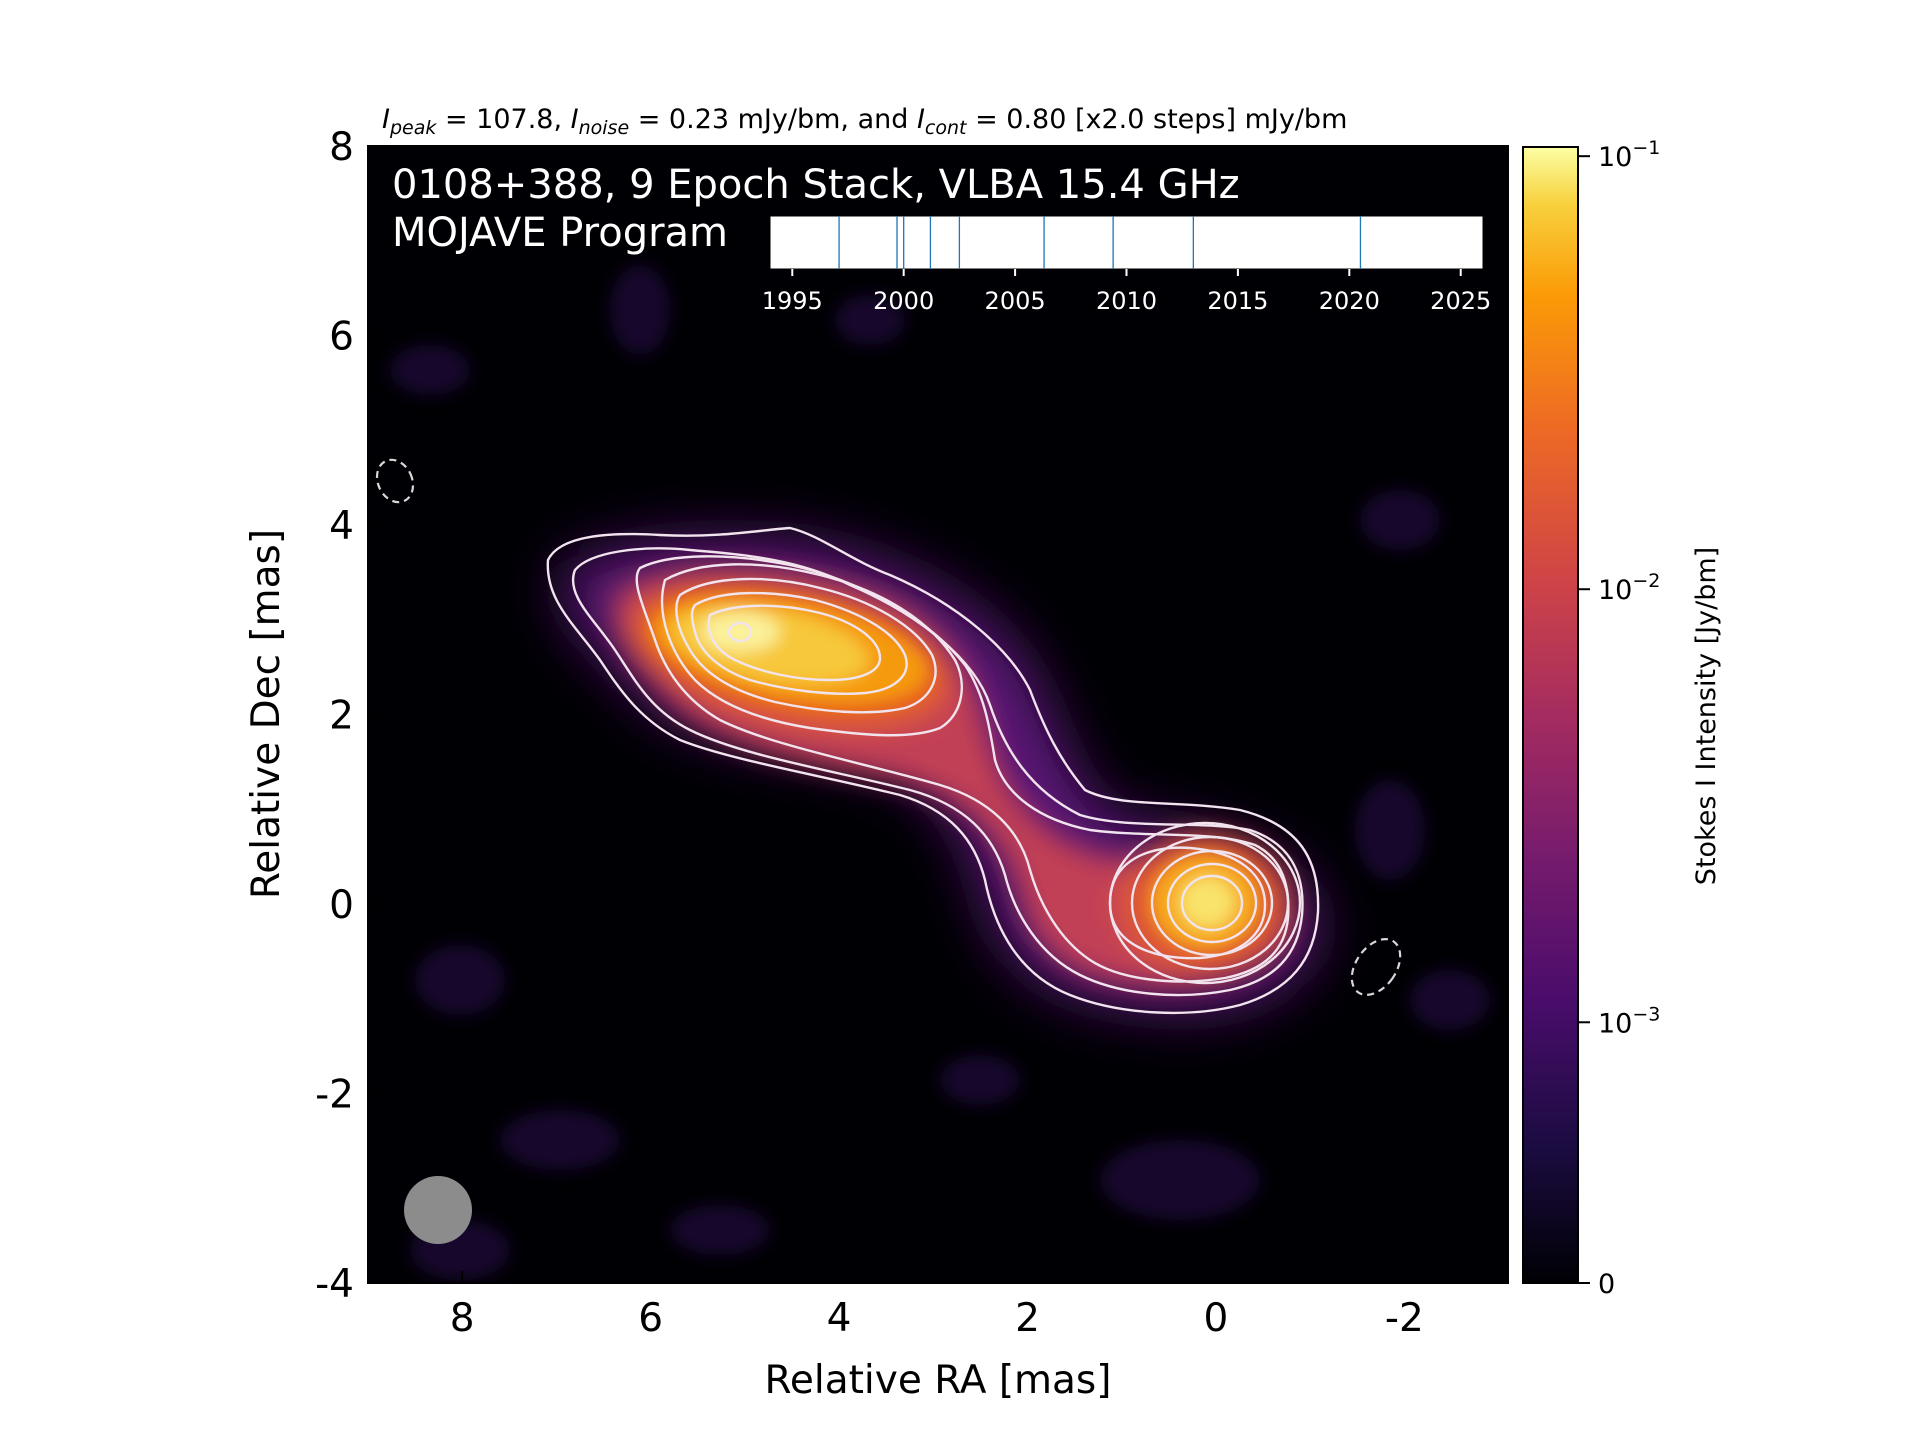 Image resolution: width=1920 pixels, height=1440 pixels. What do you see at coordinates (937, 1306) in the screenshot?
I see `x-axis: 8 6 4 2 0 -2` at bounding box center [937, 1306].